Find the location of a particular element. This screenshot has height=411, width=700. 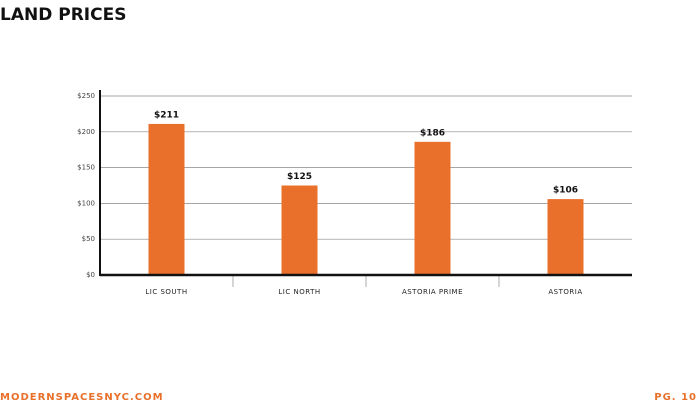

footer-page: PG. 10 is located at coordinates (675, 397).